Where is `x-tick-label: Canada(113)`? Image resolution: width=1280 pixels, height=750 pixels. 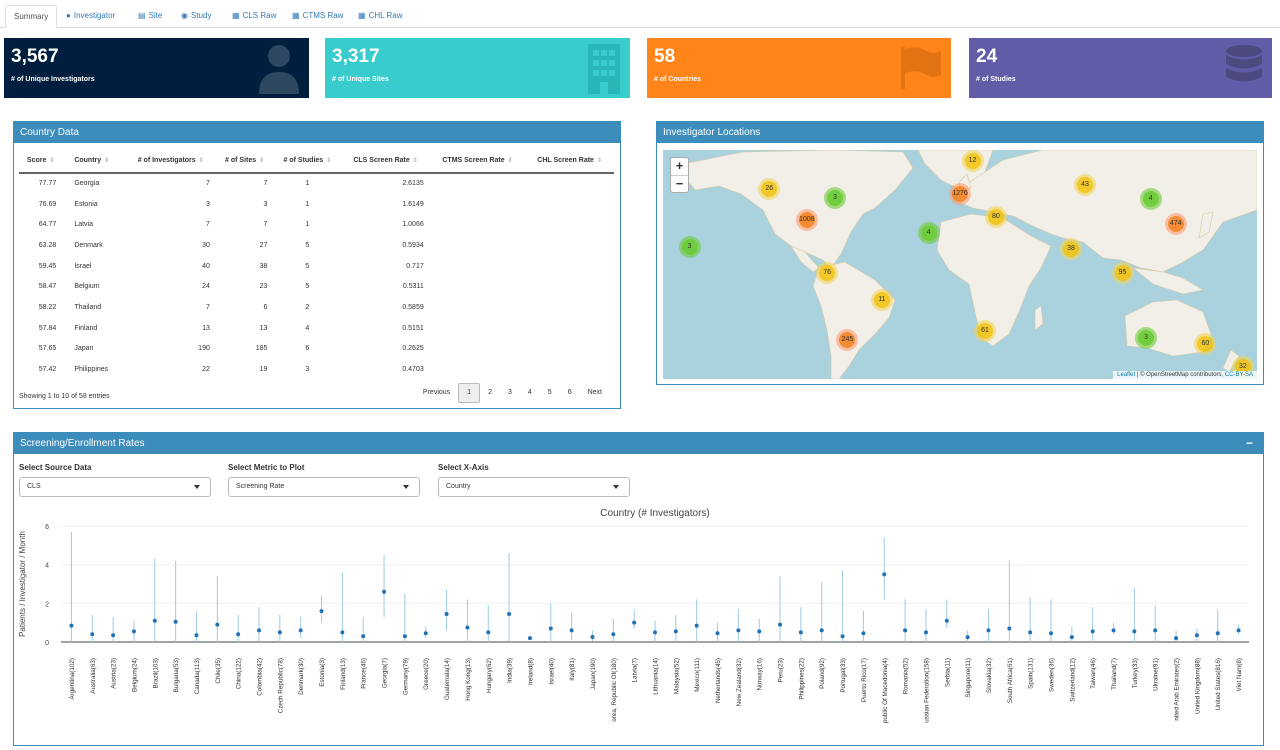 x-tick-label: Canada(113) is located at coordinates (197, 676).